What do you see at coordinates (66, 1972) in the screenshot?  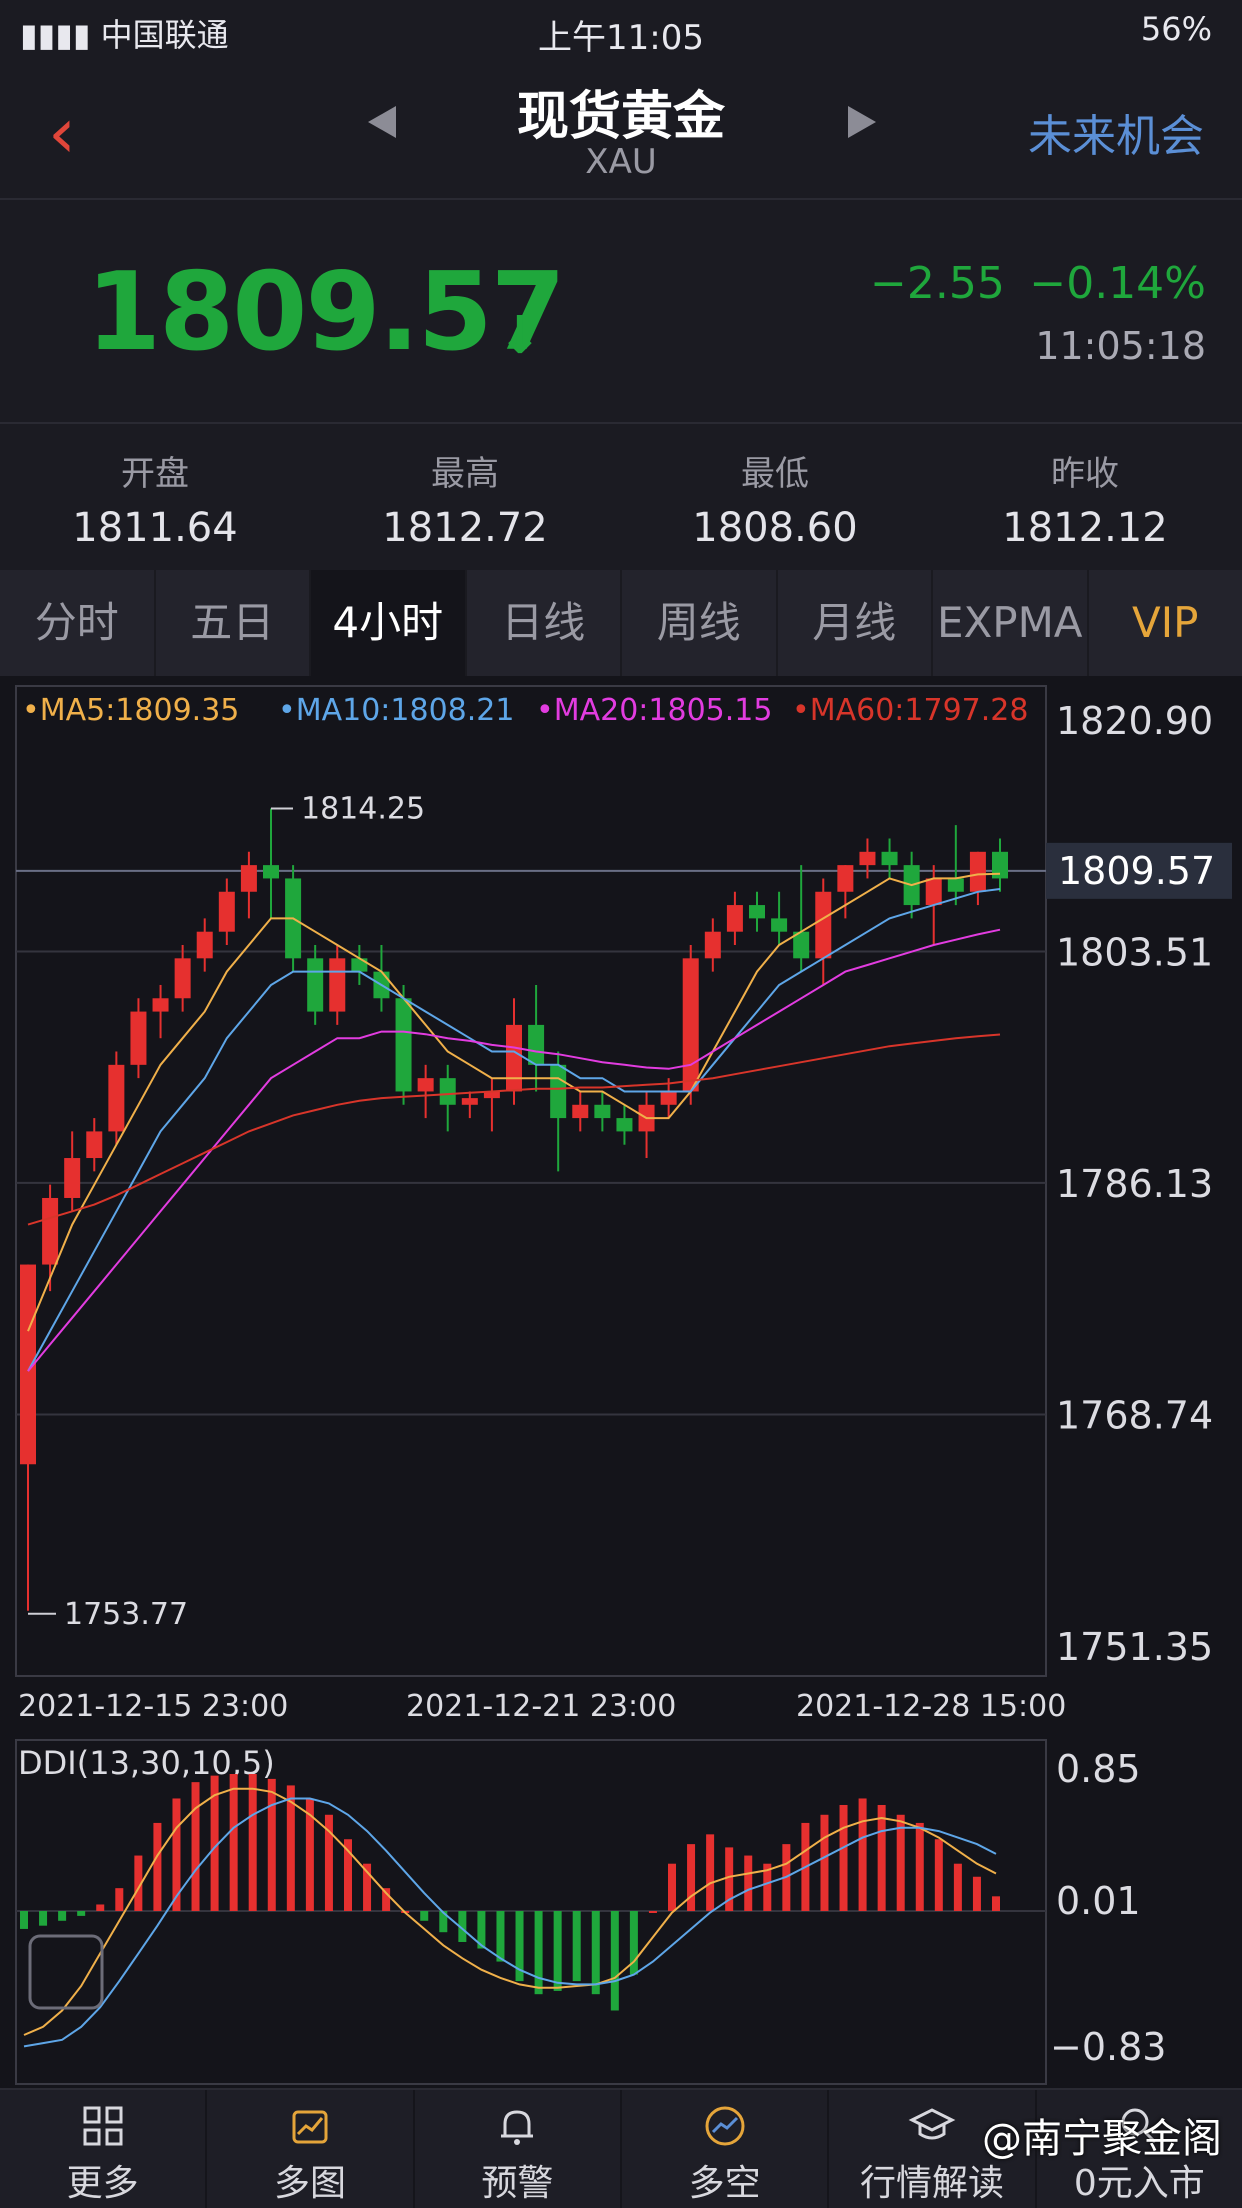 I see `fullscreen-icon` at bounding box center [66, 1972].